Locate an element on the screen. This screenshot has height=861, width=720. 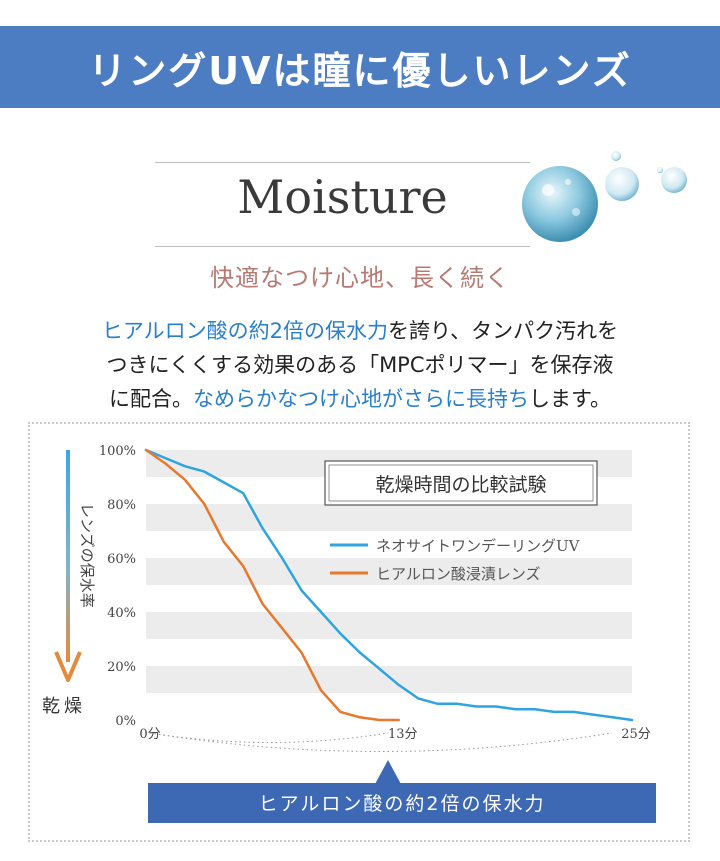
legend-label-ringuv: ネオサイトワンデーリングUV is located at coordinates (478, 546).